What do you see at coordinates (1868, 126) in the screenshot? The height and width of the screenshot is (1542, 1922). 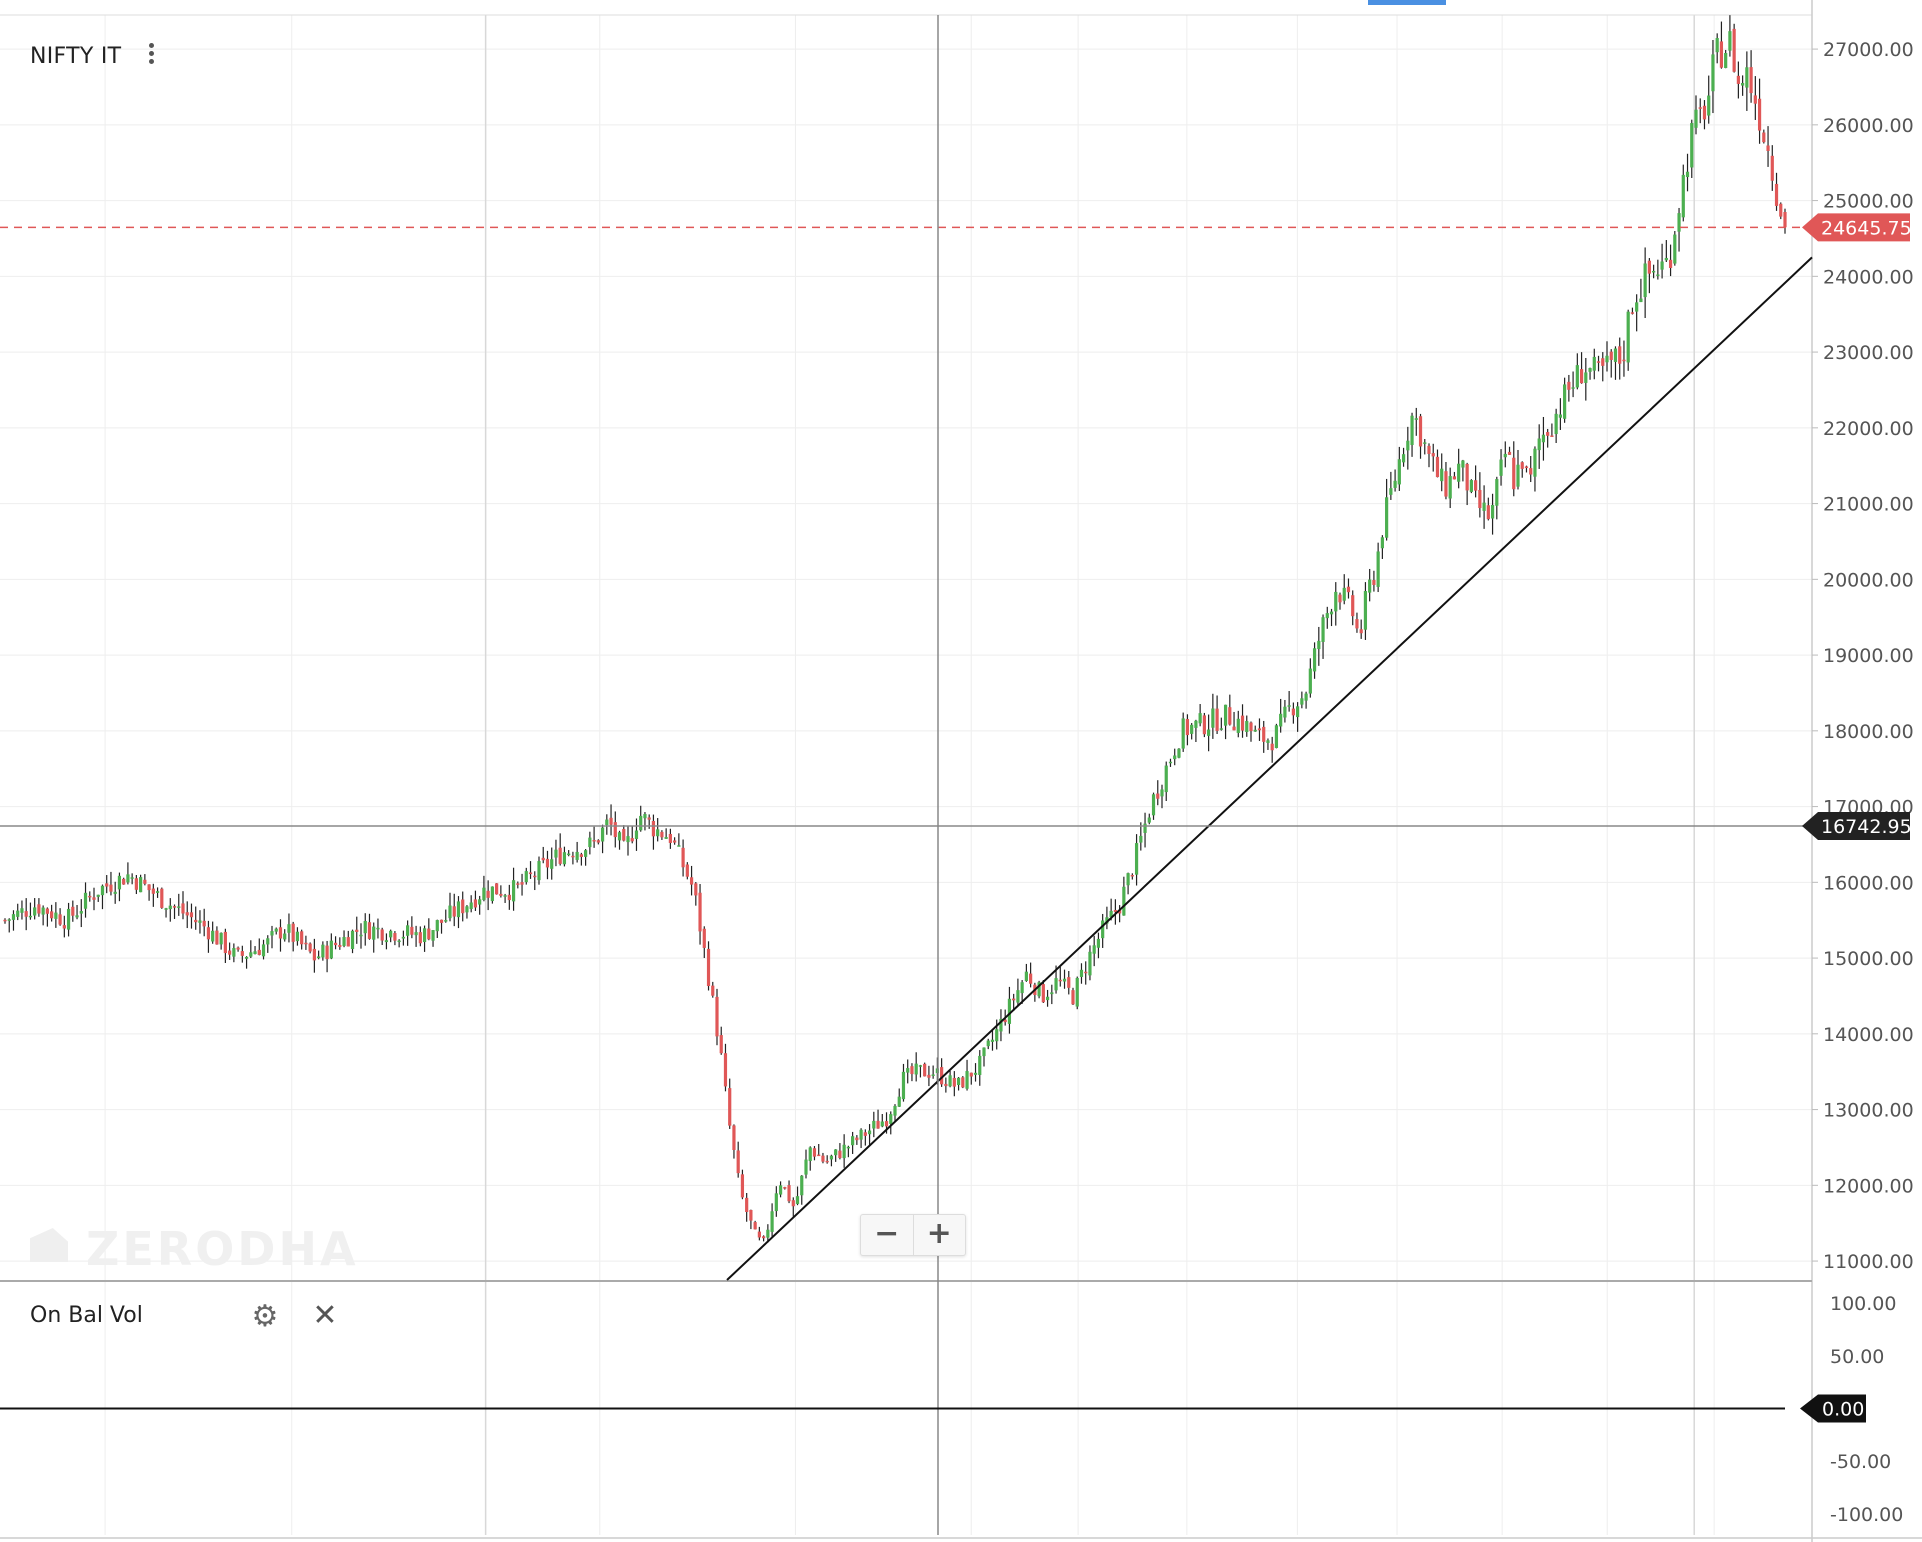 I see `price-tick-label: 26000.00` at bounding box center [1868, 126].